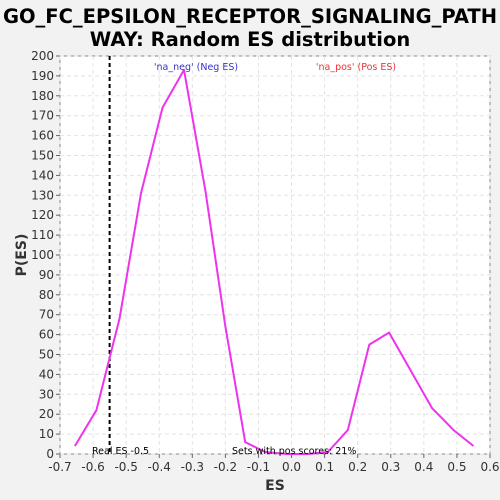 This screenshot has width=500, height=500. What do you see at coordinates (423, 467) in the screenshot?
I see `x-tick-label: 0.4` at bounding box center [423, 467].